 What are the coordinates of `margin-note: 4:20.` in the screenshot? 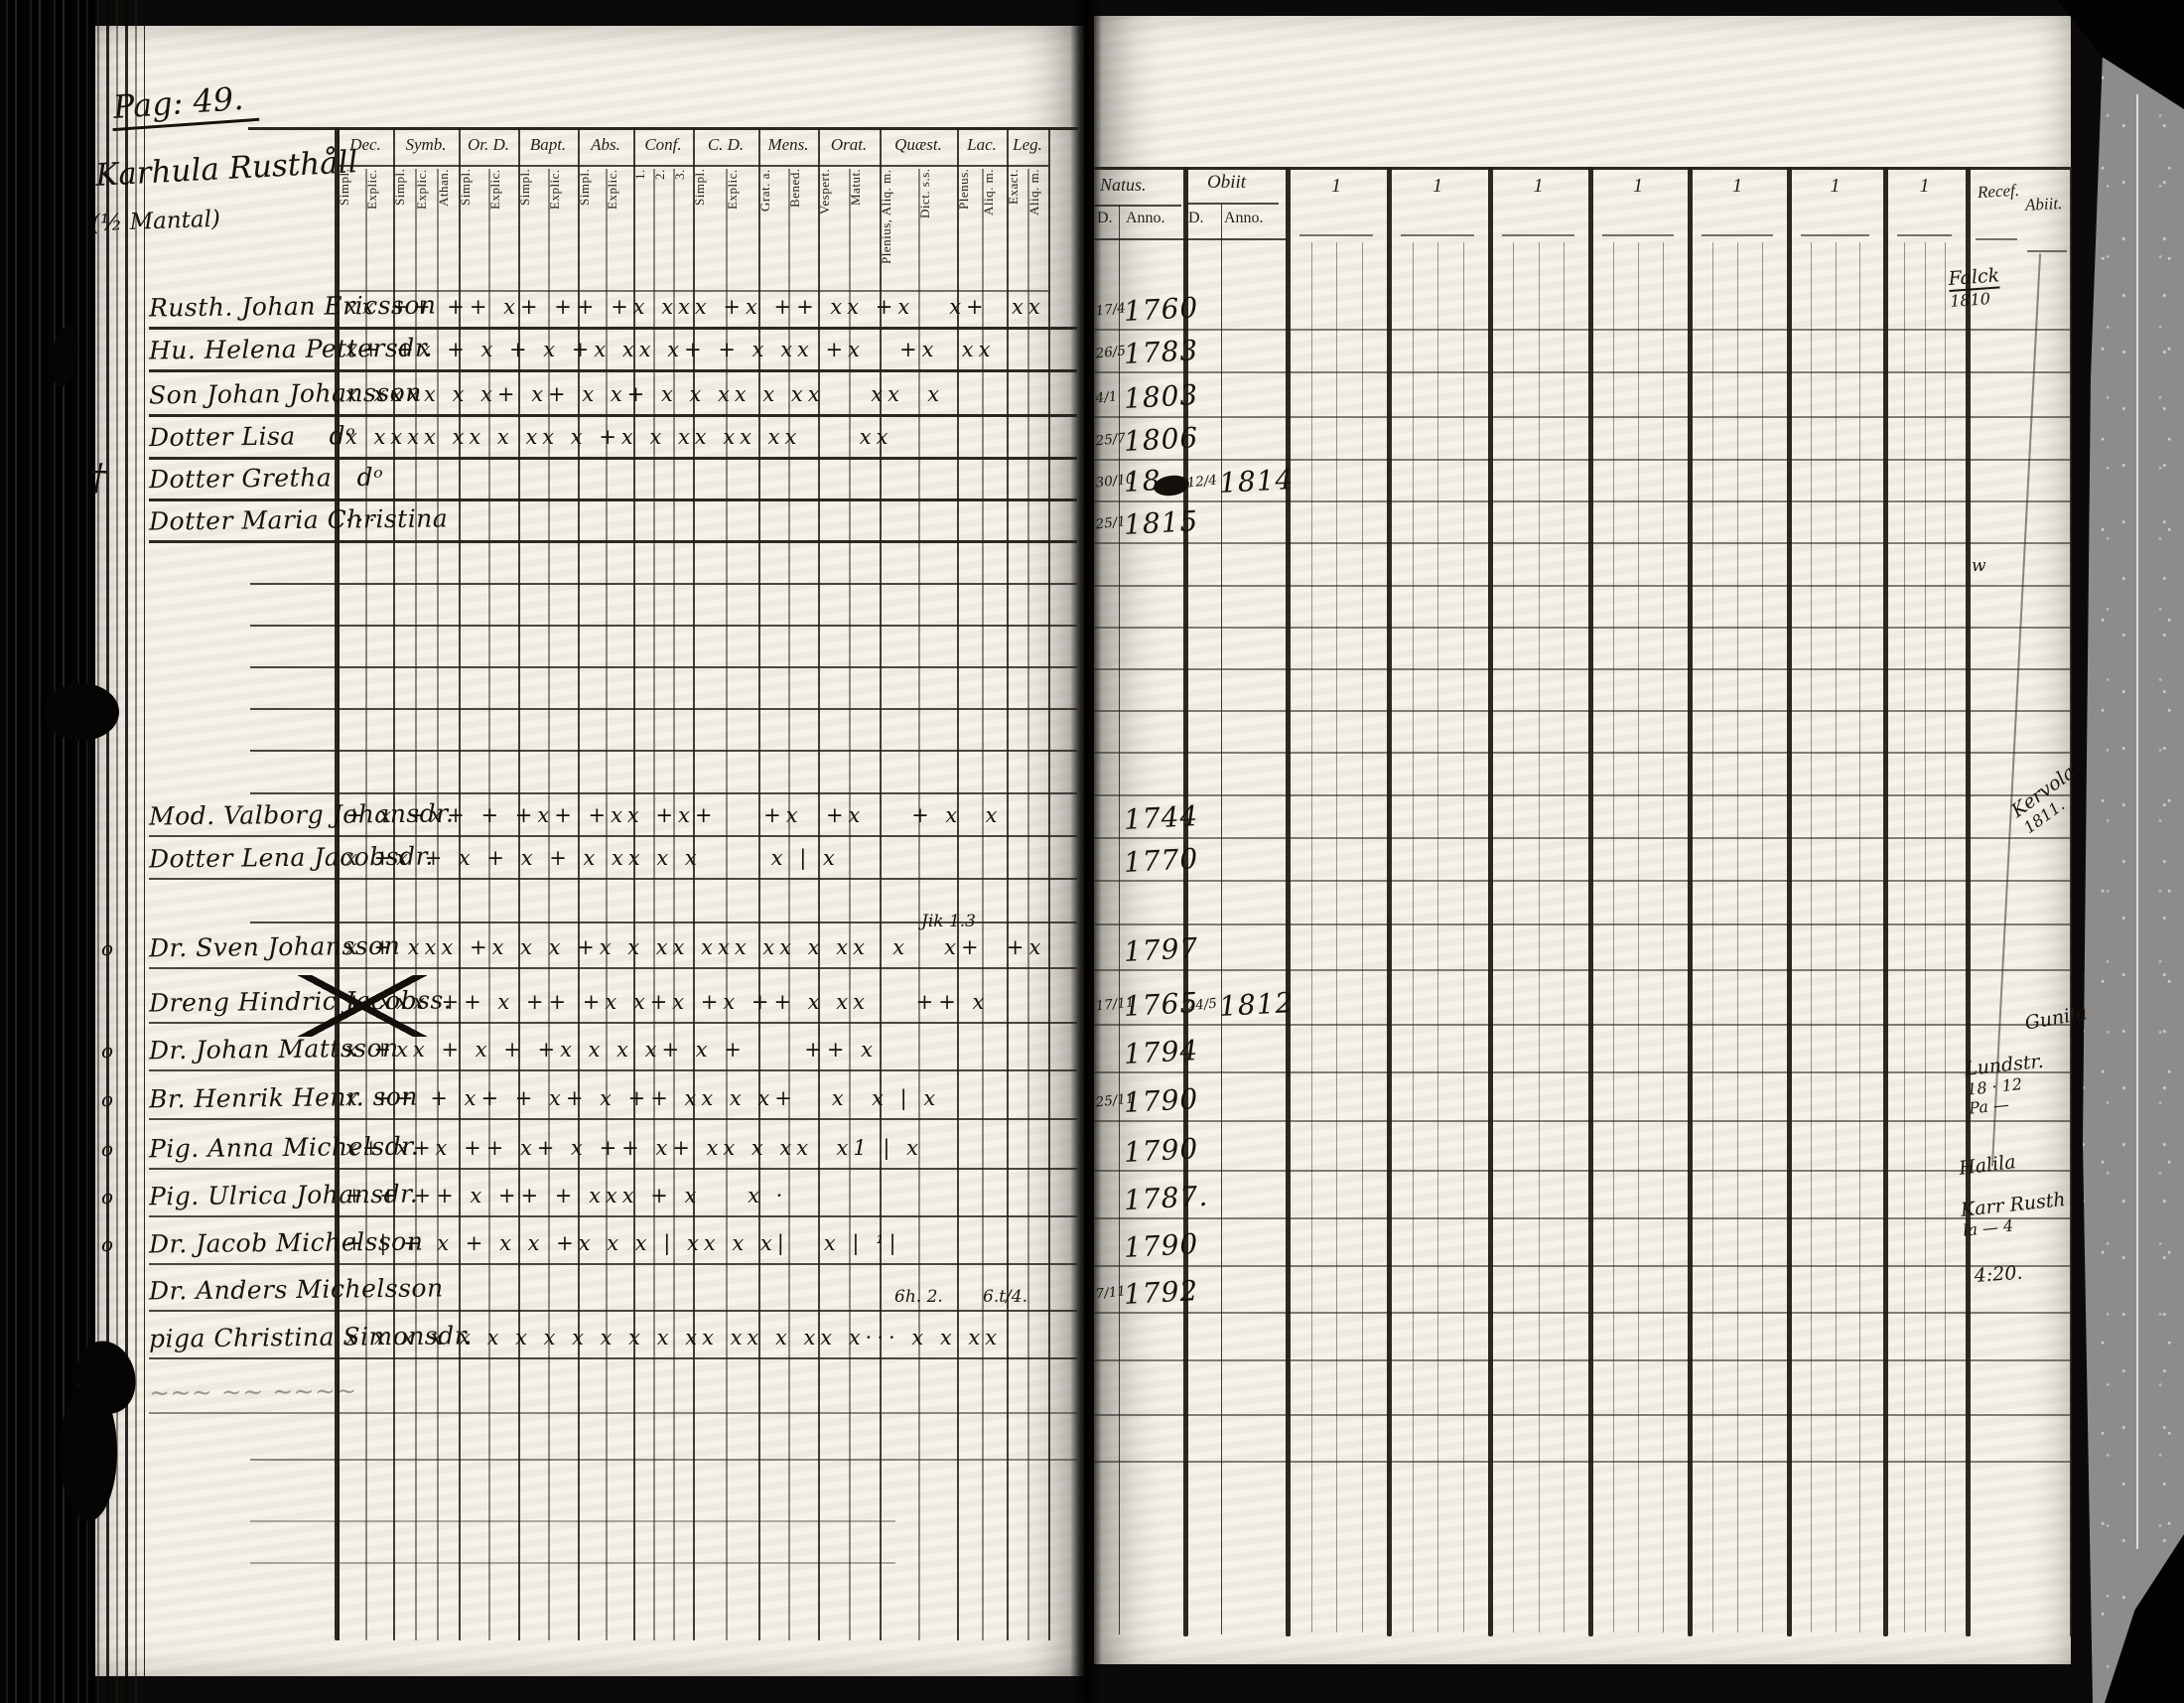 It's located at (1998, 1274).